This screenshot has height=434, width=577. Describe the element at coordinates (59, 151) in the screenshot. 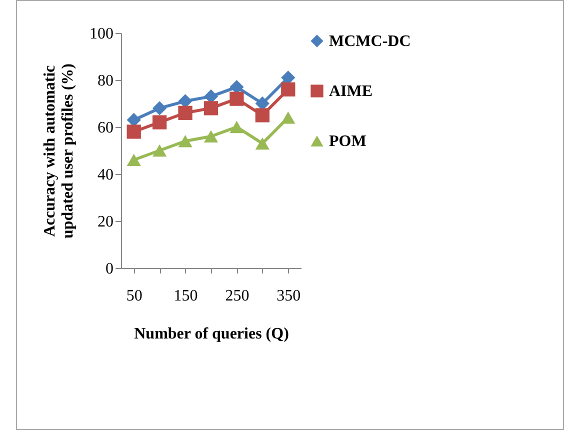

I see `y-axis-title: Accuracy with automatic updated user profiles (%)` at that location.